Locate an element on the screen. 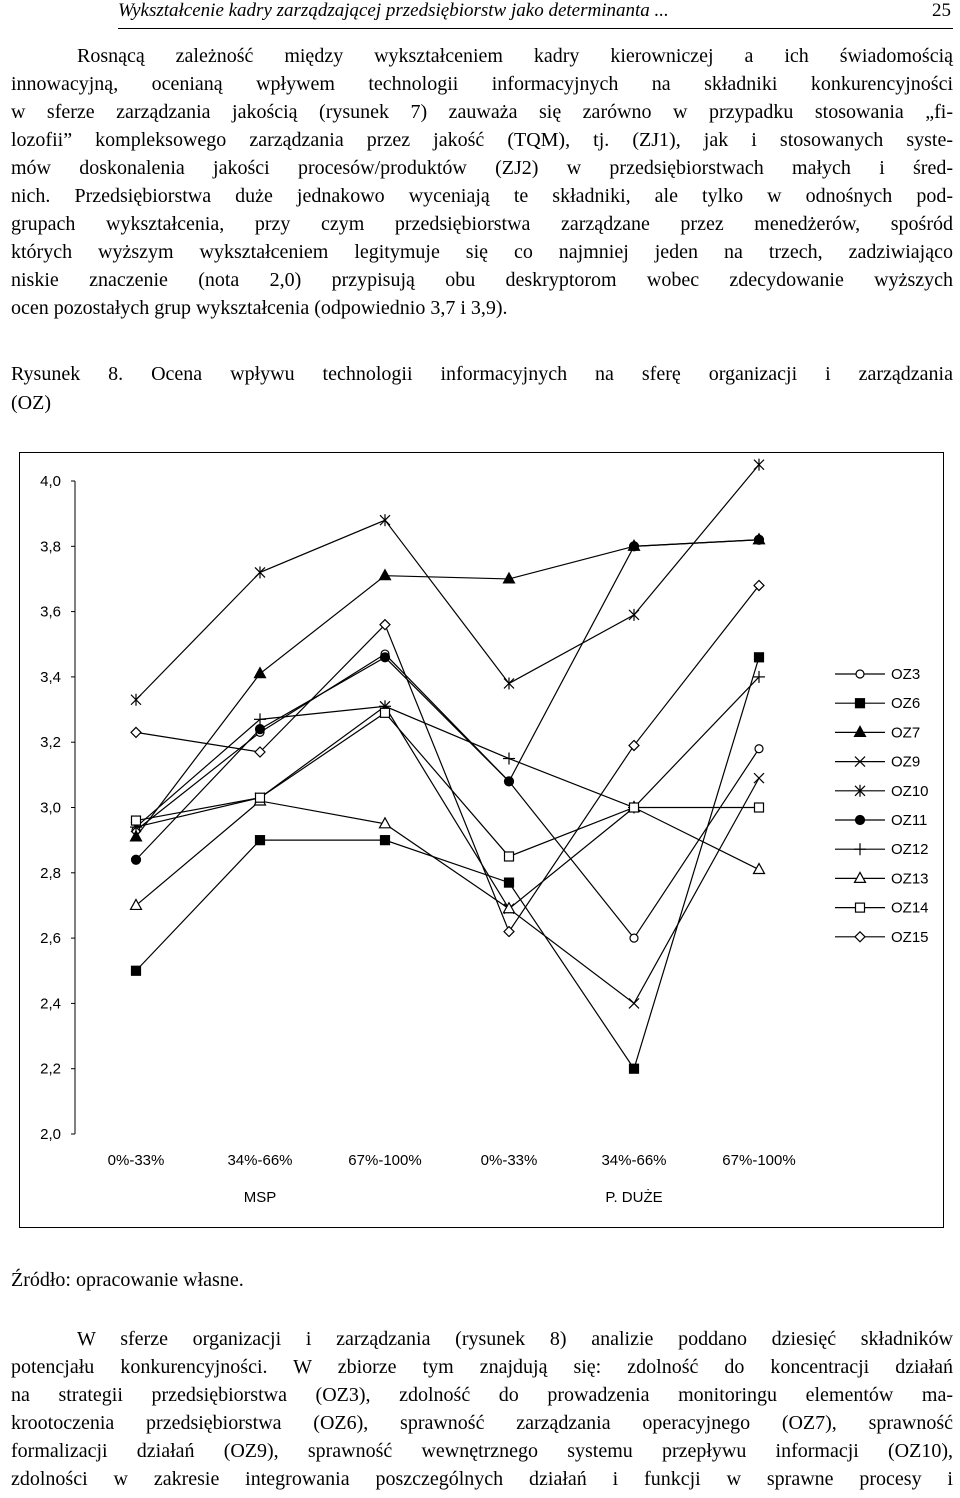 The image size is (960, 1498). y-tick-label: 2,0 is located at coordinates (50, 1134).